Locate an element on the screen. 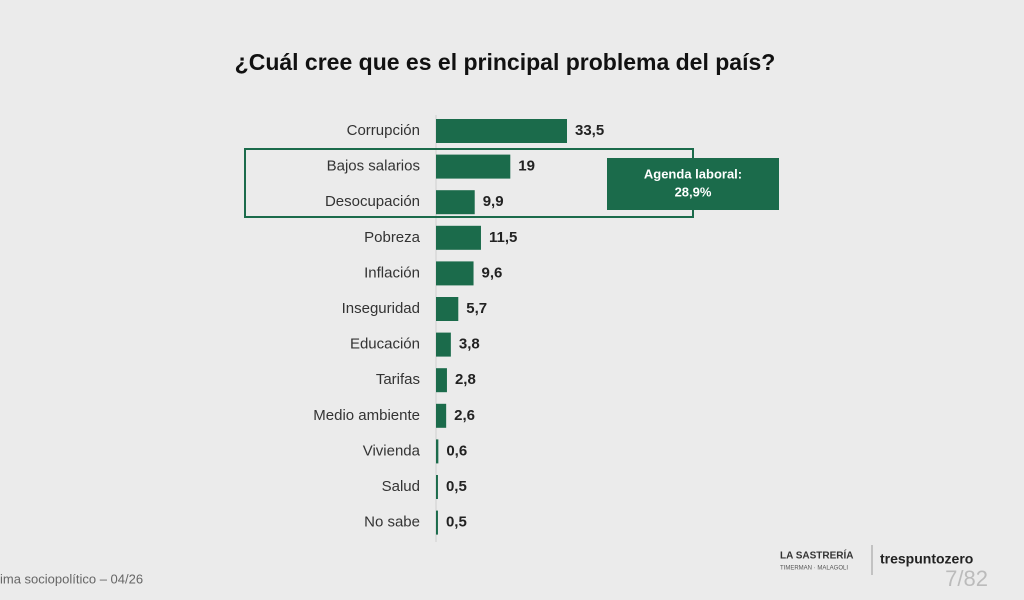 The width and height of the screenshot is (1024, 600). category-label: Medio ambiente is located at coordinates (366, 415).